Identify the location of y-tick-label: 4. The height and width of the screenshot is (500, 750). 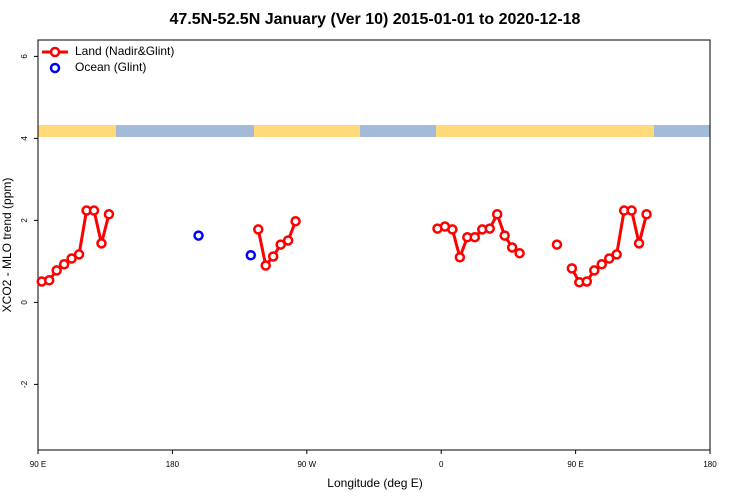
(24, 138).